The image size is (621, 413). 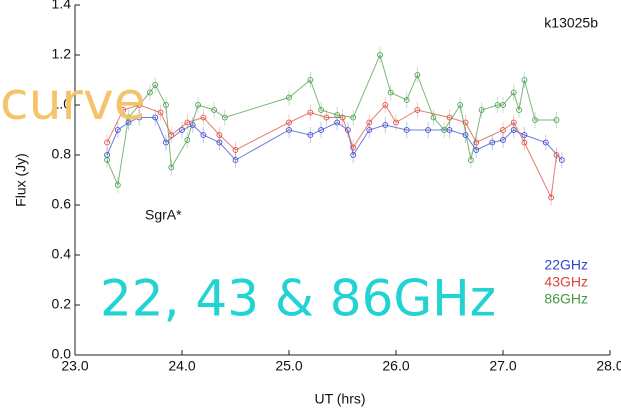 What do you see at coordinates (566, 299) in the screenshot?
I see `legend-entry: 86GHz` at bounding box center [566, 299].